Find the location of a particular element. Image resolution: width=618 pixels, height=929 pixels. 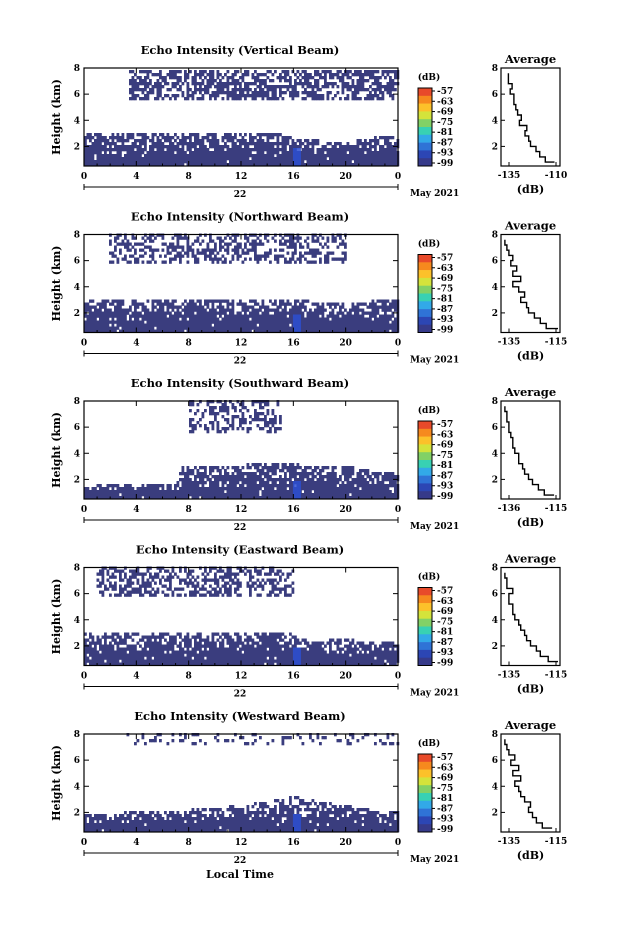

x-tick-label: 12 is located at coordinates (241, 843).